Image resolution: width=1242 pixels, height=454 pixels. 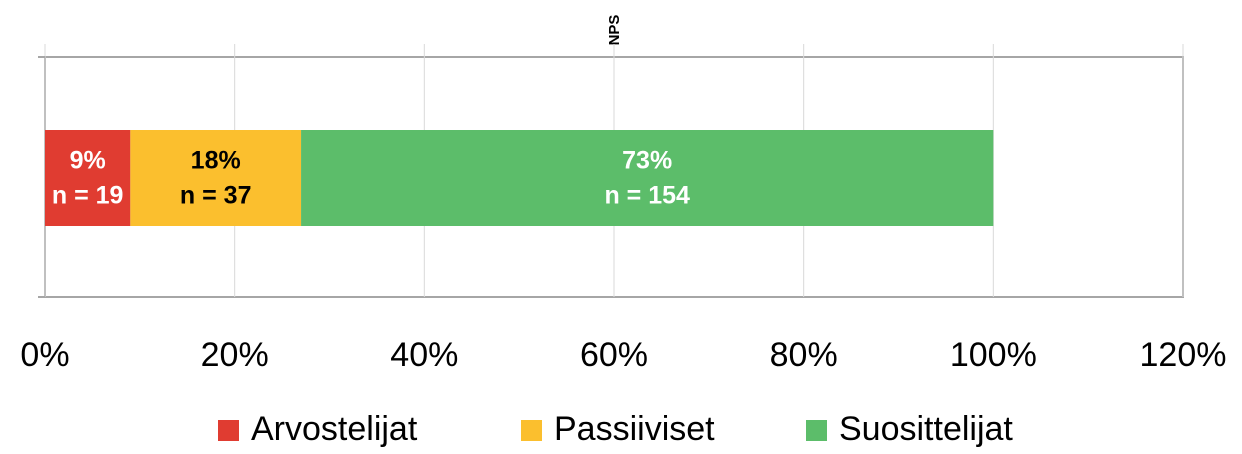 What do you see at coordinates (926, 429) in the screenshot?
I see `legend-label: Suosittelijat` at bounding box center [926, 429].